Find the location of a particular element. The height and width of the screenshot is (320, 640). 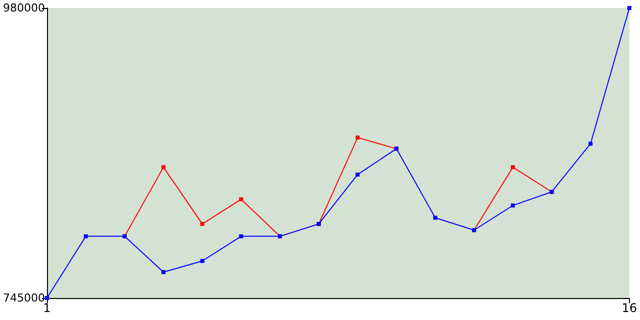

y-tick-label: 980000 is located at coordinates (23, 8).